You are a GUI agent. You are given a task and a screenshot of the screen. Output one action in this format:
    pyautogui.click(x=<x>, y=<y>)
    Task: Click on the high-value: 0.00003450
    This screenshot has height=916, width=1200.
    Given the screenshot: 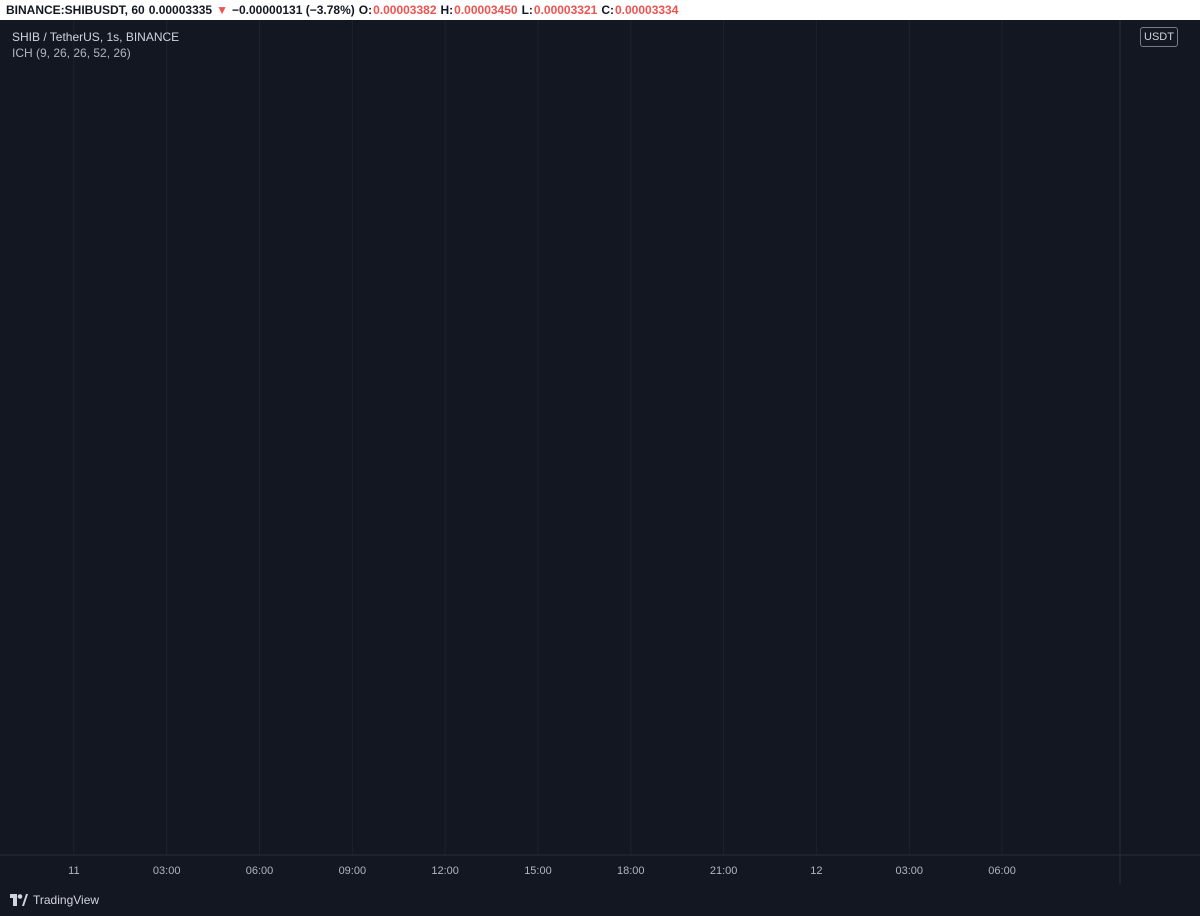 What is the action you would take?
    pyautogui.click(x=486, y=10)
    